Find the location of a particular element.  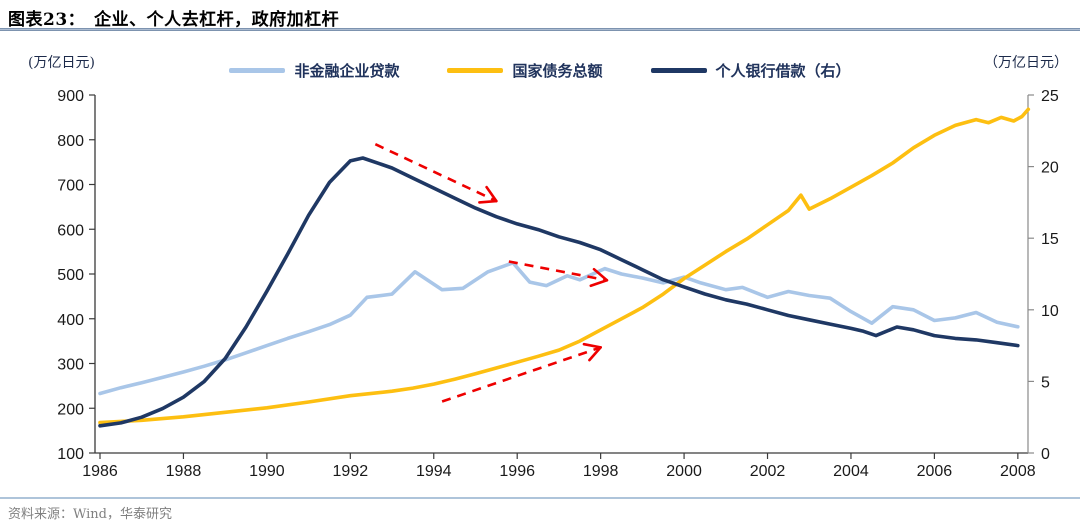

right-axis-unit-label: （万亿日元） is located at coordinates (1026, 63).